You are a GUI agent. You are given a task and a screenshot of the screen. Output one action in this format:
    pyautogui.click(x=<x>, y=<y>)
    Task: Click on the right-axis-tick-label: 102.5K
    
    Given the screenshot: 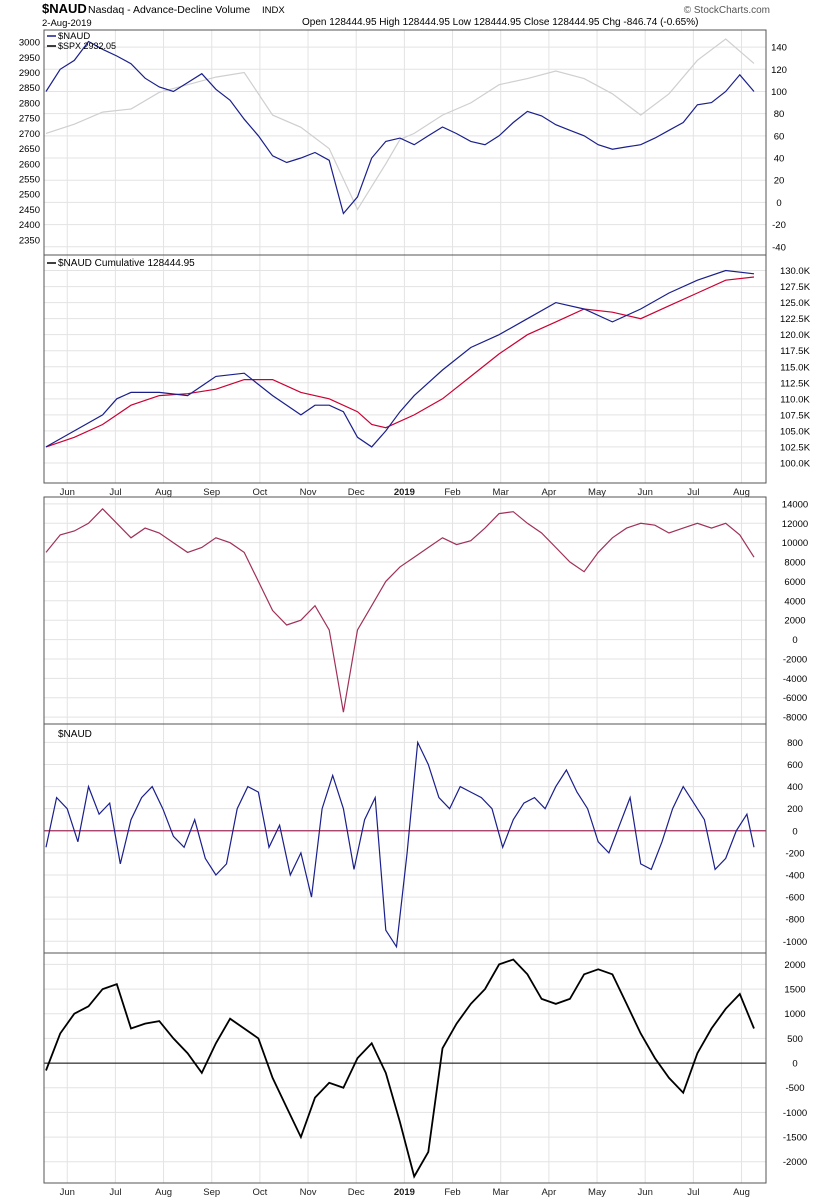 What is the action you would take?
    pyautogui.click(x=795, y=447)
    